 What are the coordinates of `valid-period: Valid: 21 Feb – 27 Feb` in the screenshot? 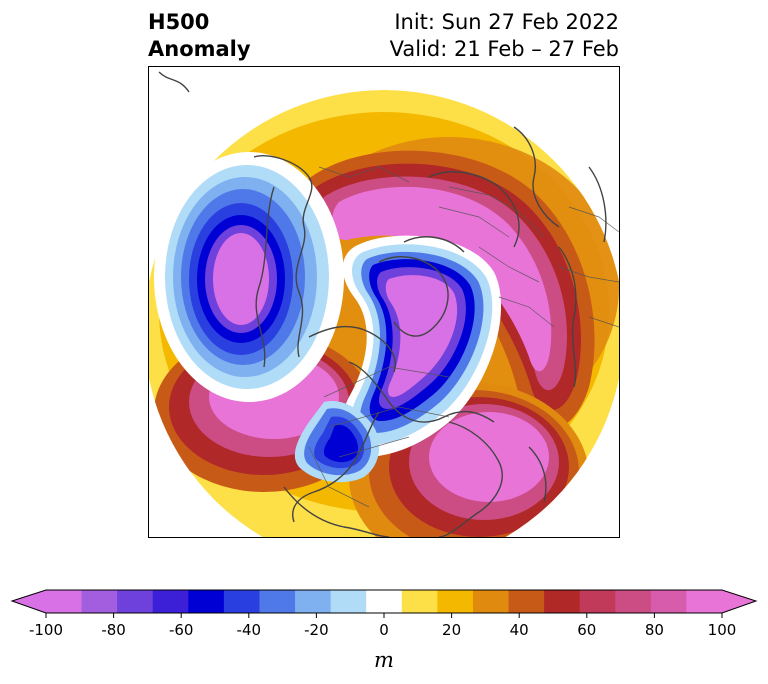 It's located at (504, 49).